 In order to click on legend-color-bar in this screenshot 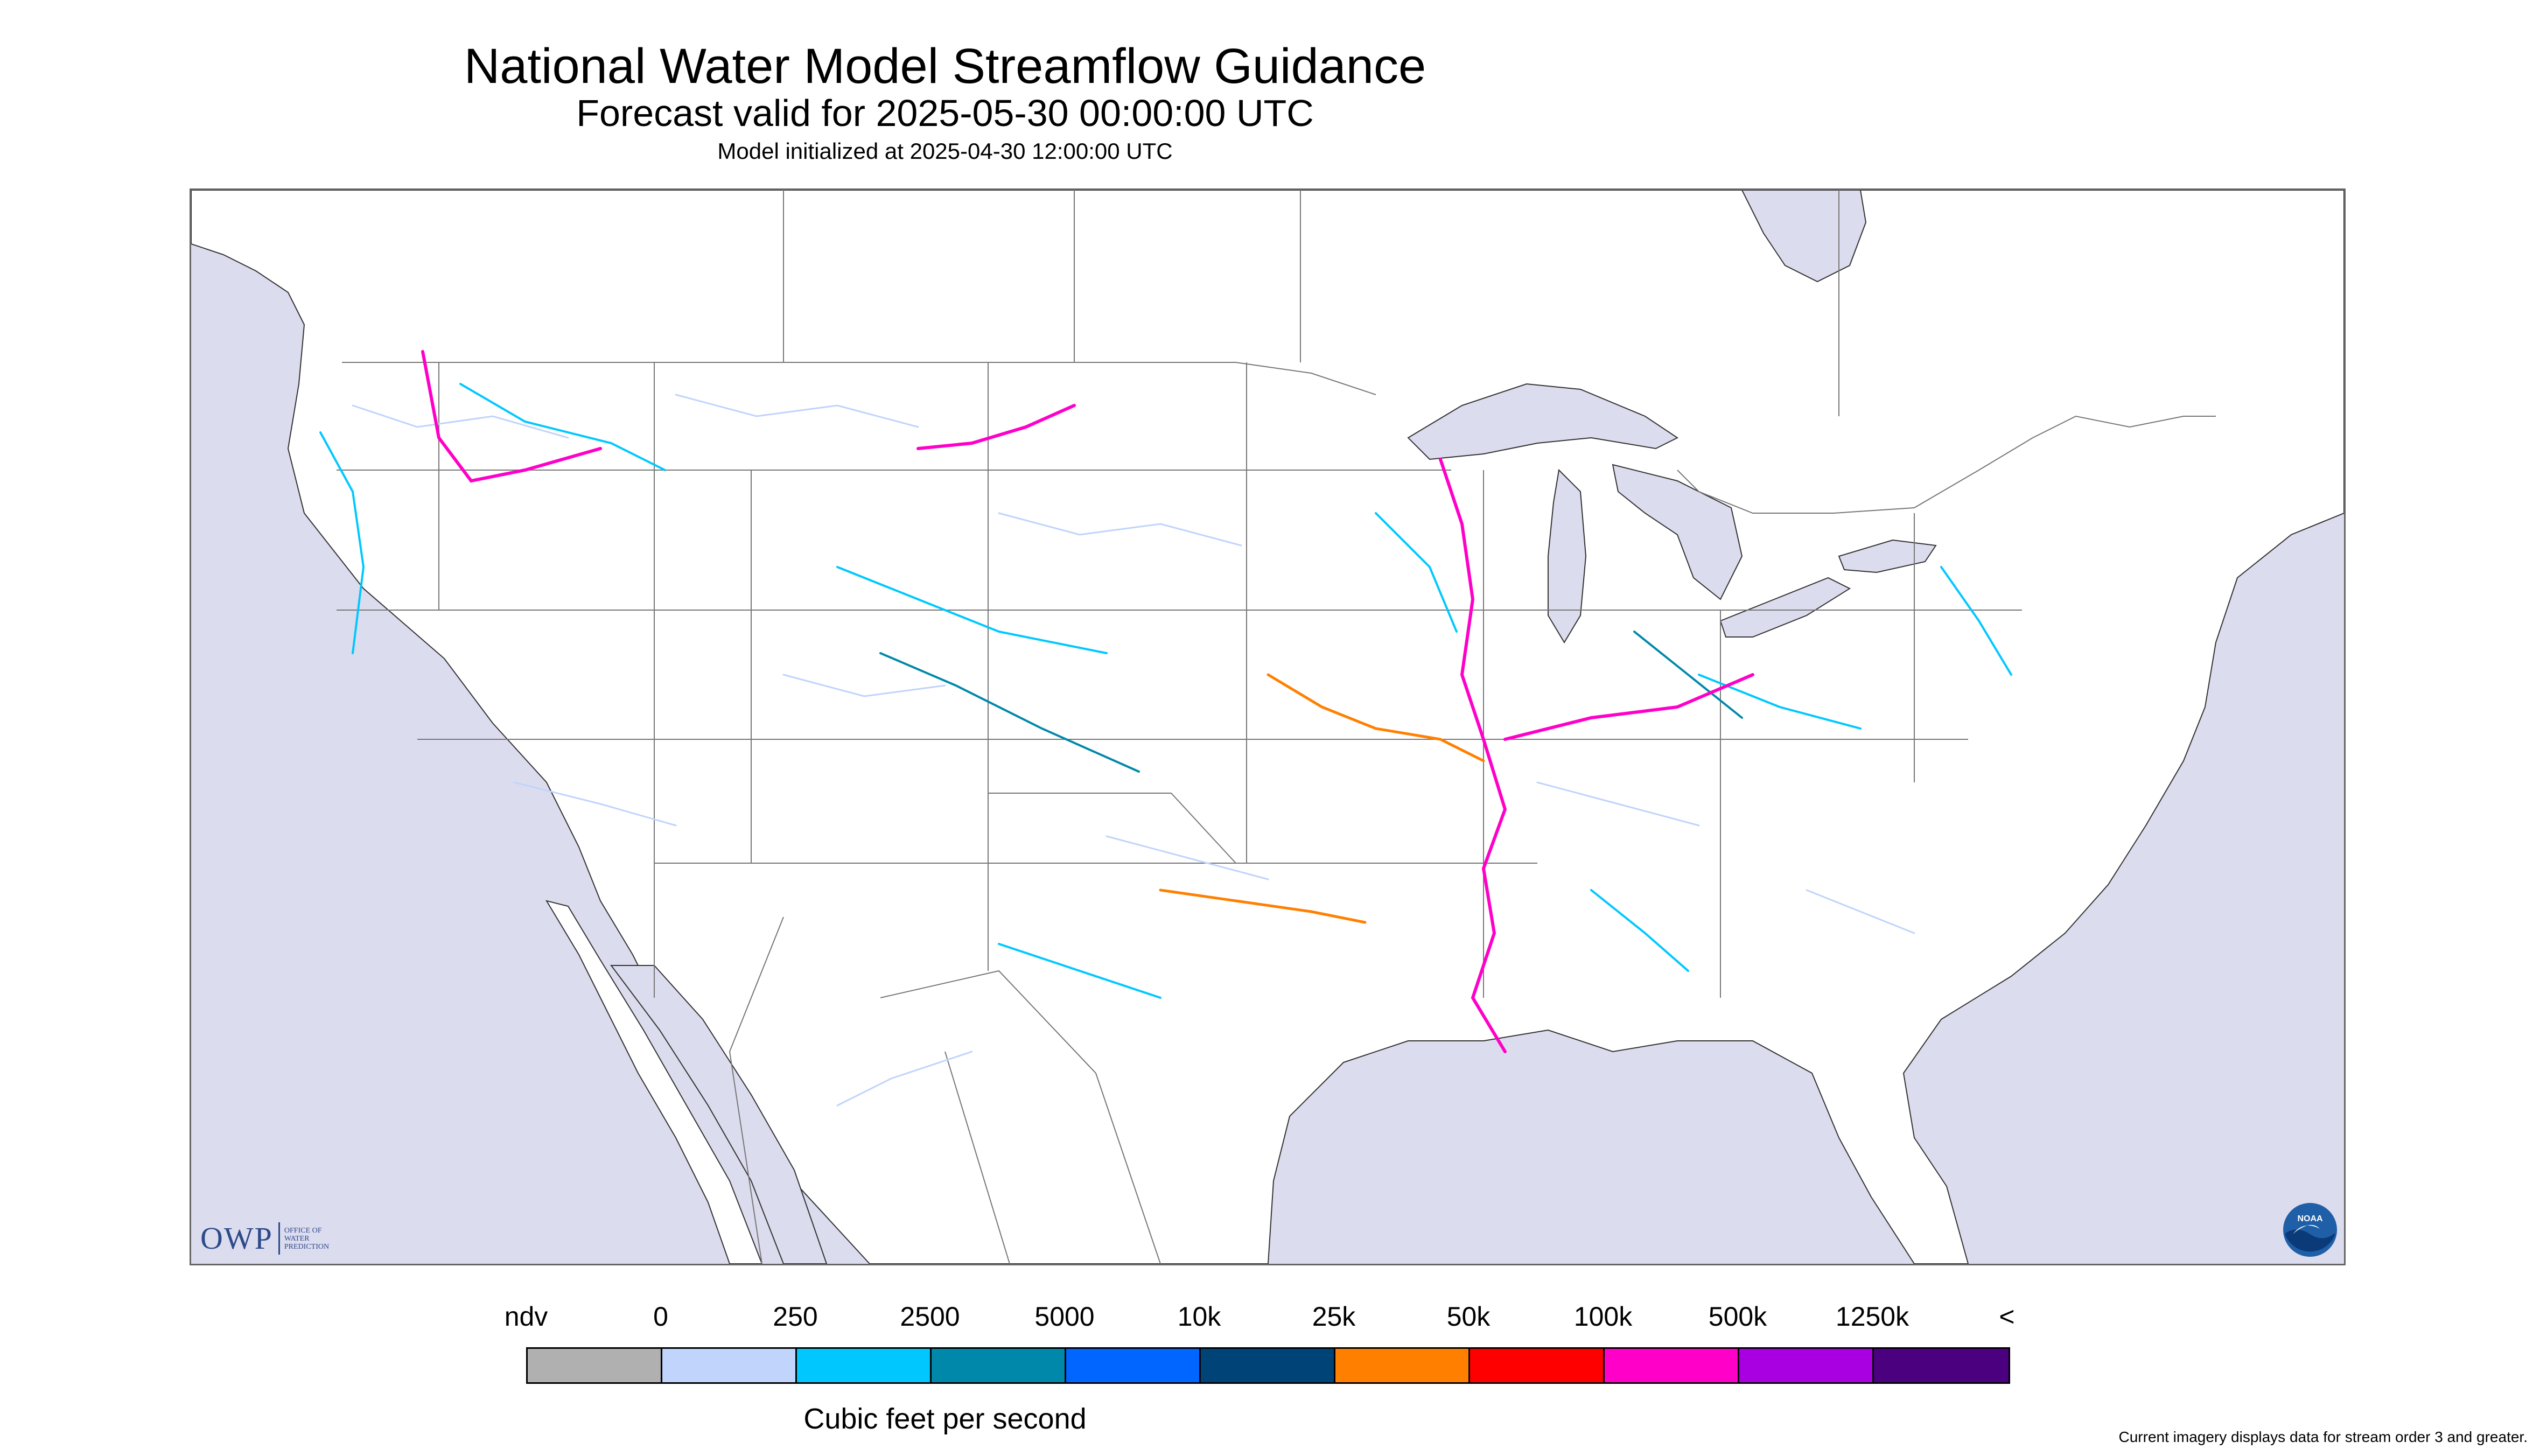, I will do `click(1268, 1365)`.